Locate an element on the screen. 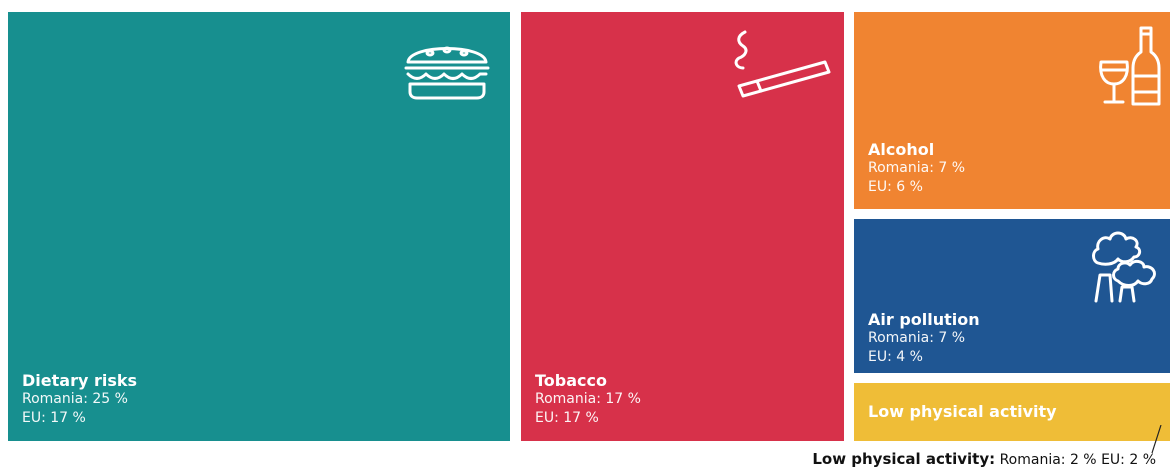  tile-name: Low physical activity is located at coordinates (962, 411).